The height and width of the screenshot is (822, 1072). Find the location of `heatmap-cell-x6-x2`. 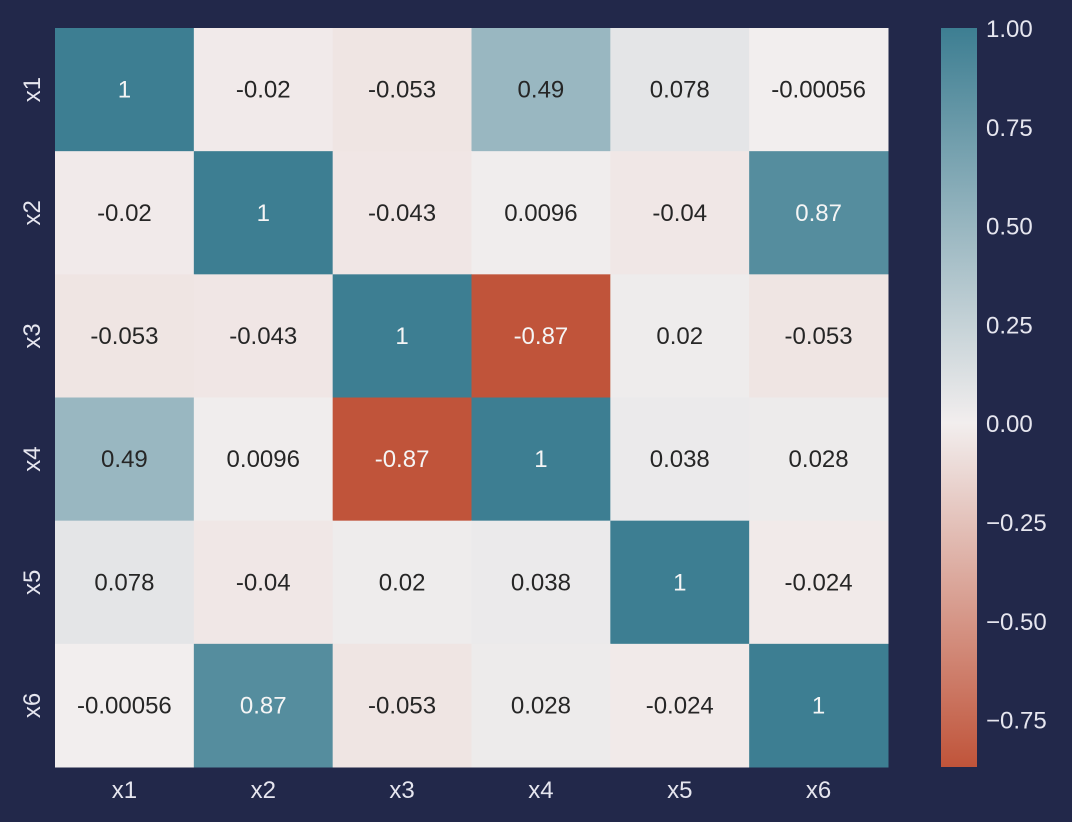

heatmap-cell-x6-x2 is located at coordinates (263, 705).